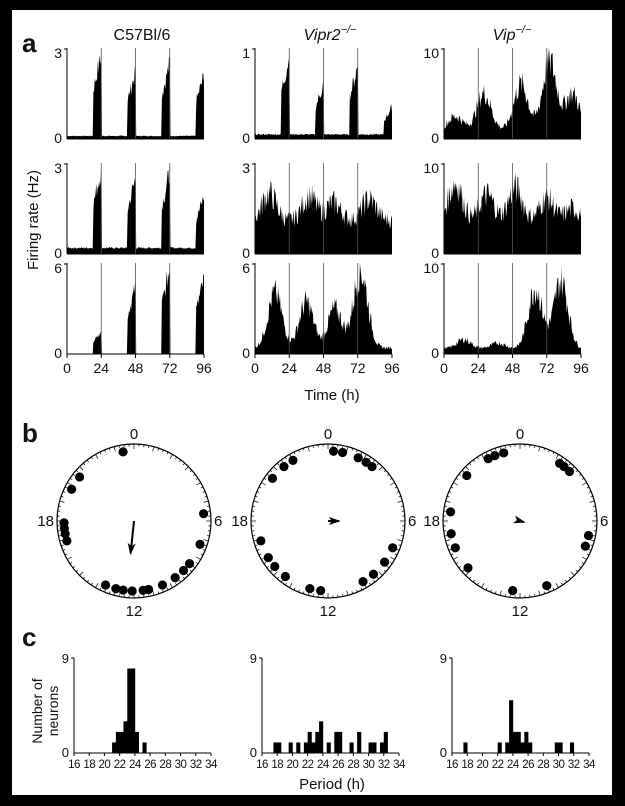 The image size is (625, 806). Describe the element at coordinates (30, 433) in the screenshot. I see `panel-label-b: b` at that location.